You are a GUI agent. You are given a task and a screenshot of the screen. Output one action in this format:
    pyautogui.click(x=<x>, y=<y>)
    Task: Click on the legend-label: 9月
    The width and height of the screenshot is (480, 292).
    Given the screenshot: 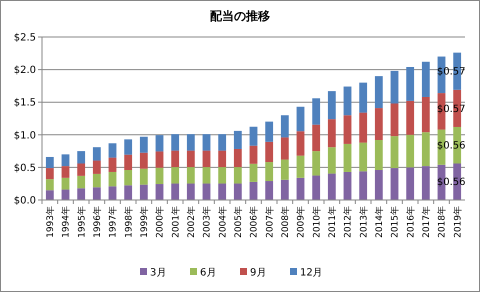 What is the action you would take?
    pyautogui.click(x=258, y=273)
    